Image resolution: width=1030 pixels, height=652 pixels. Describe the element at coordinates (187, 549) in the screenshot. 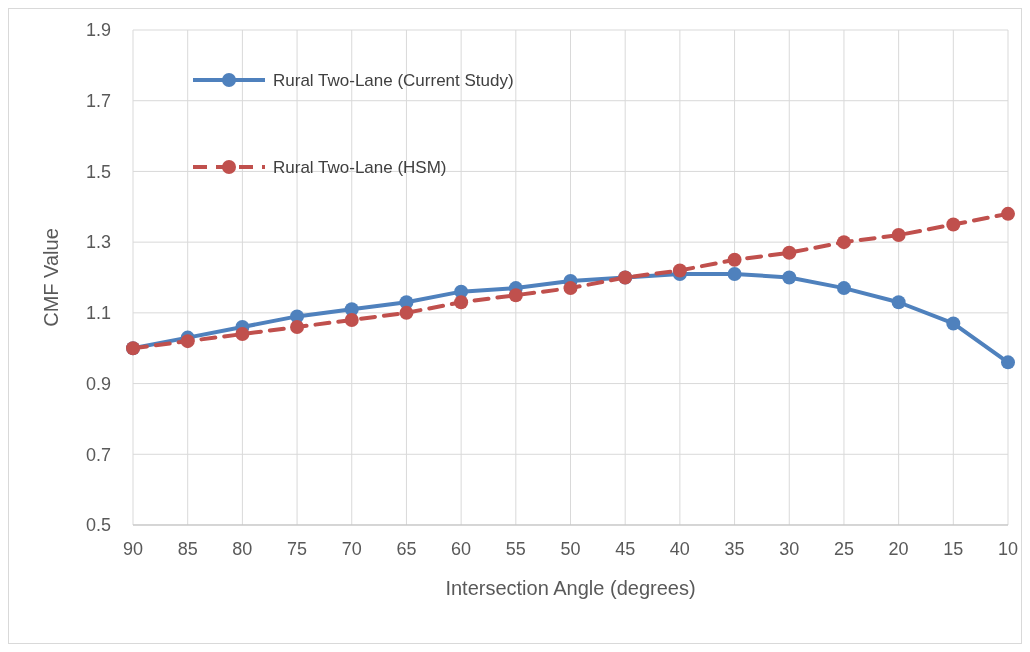

I see `x-tick-label: 85` at that location.